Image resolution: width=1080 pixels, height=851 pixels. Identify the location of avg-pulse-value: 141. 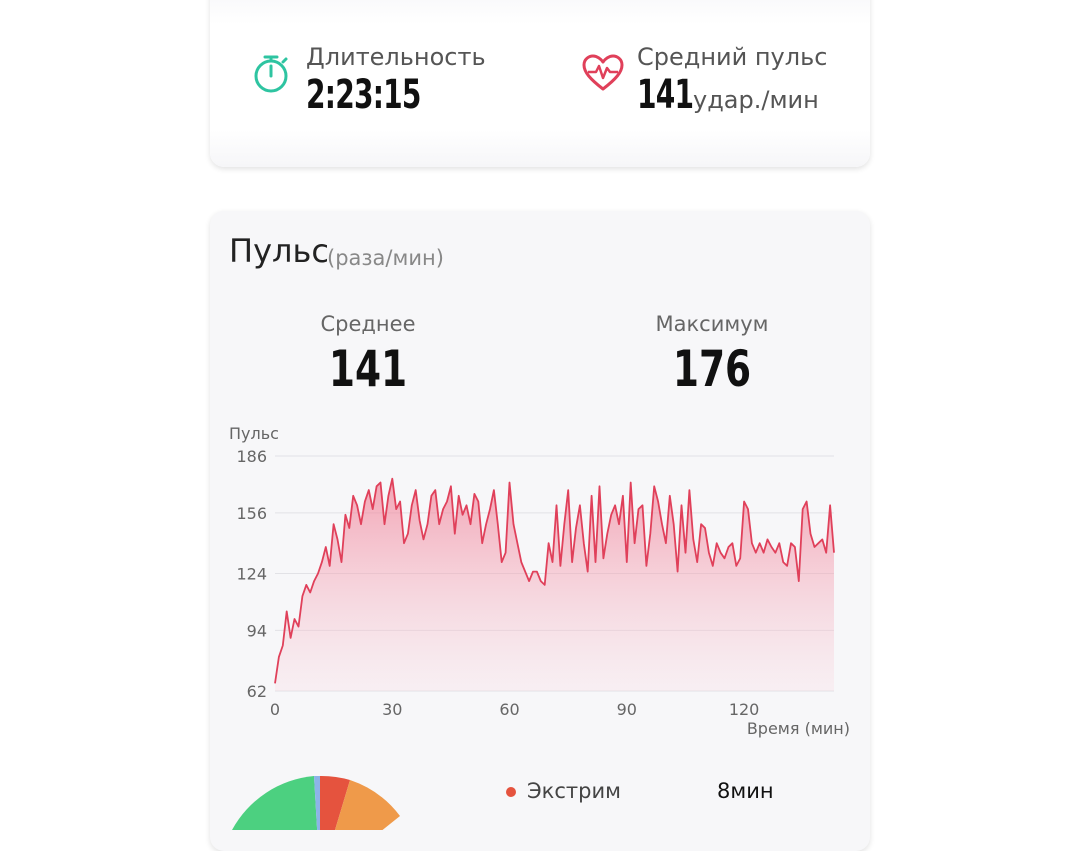
(665, 95).